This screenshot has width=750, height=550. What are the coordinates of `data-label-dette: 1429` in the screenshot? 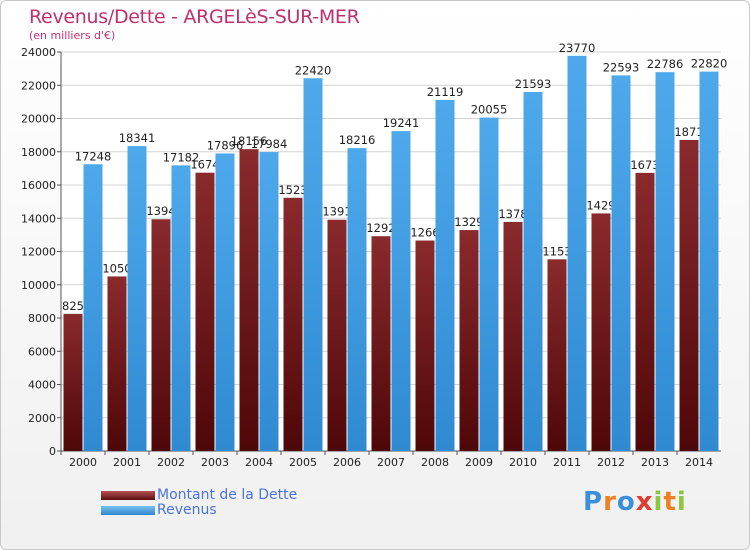 It's located at (600, 205).